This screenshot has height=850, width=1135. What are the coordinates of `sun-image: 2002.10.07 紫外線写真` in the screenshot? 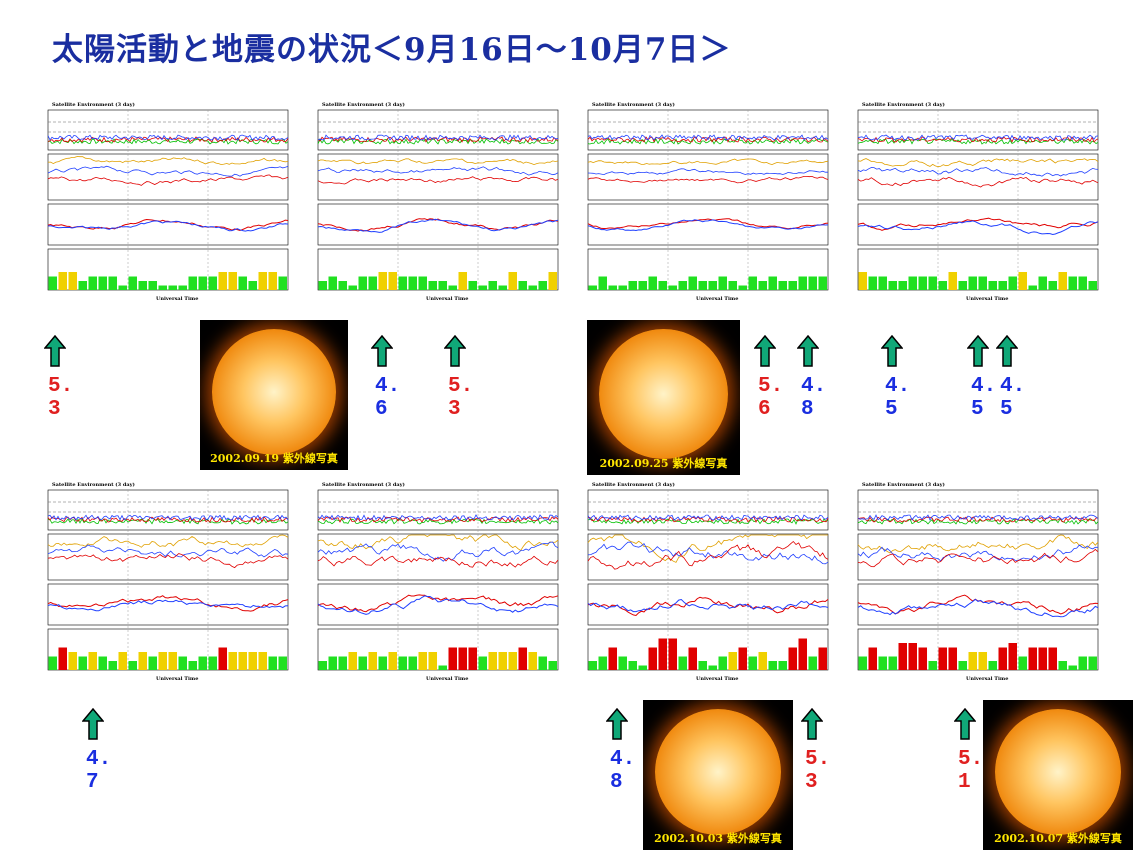 It's located at (1058, 775).